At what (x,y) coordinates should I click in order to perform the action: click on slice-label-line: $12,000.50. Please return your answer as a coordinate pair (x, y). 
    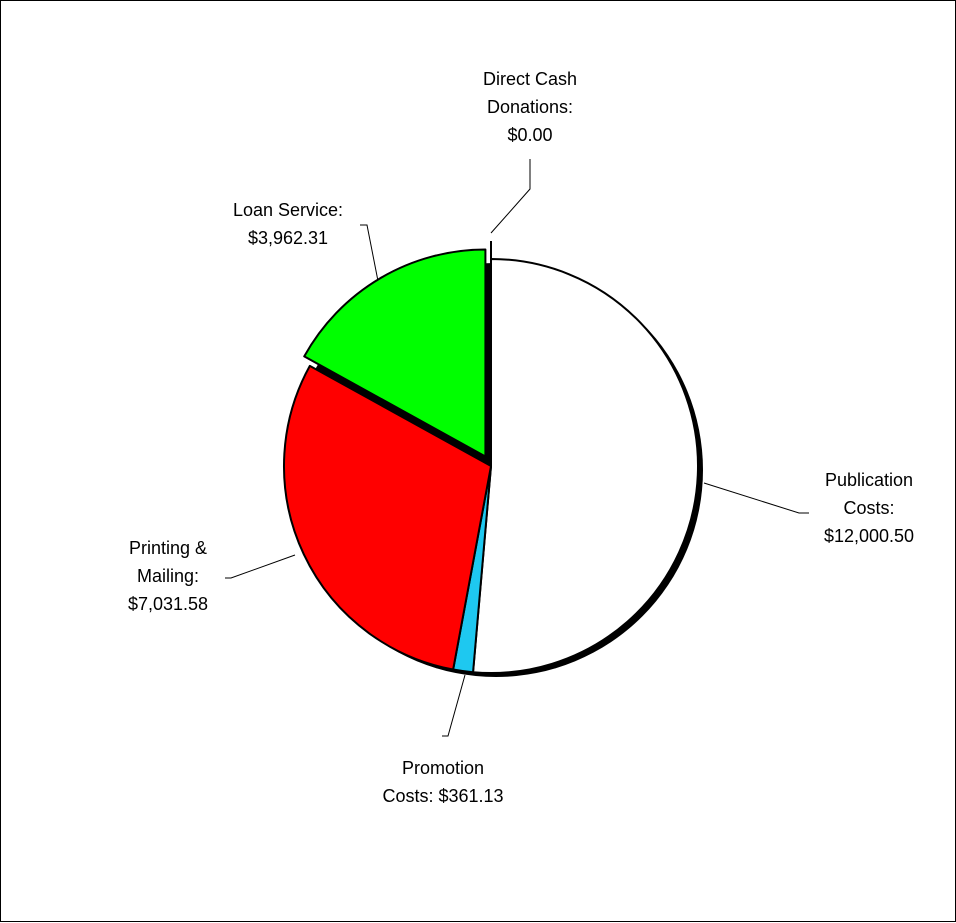
    Looking at the image, I should click on (869, 536).